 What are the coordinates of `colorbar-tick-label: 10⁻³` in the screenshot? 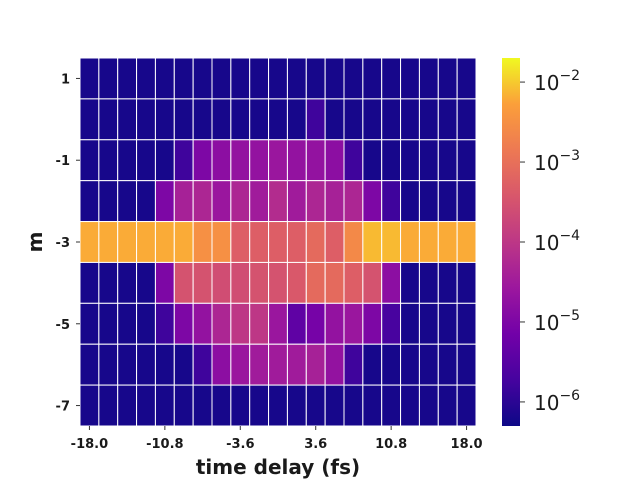 It's located at (557, 161).